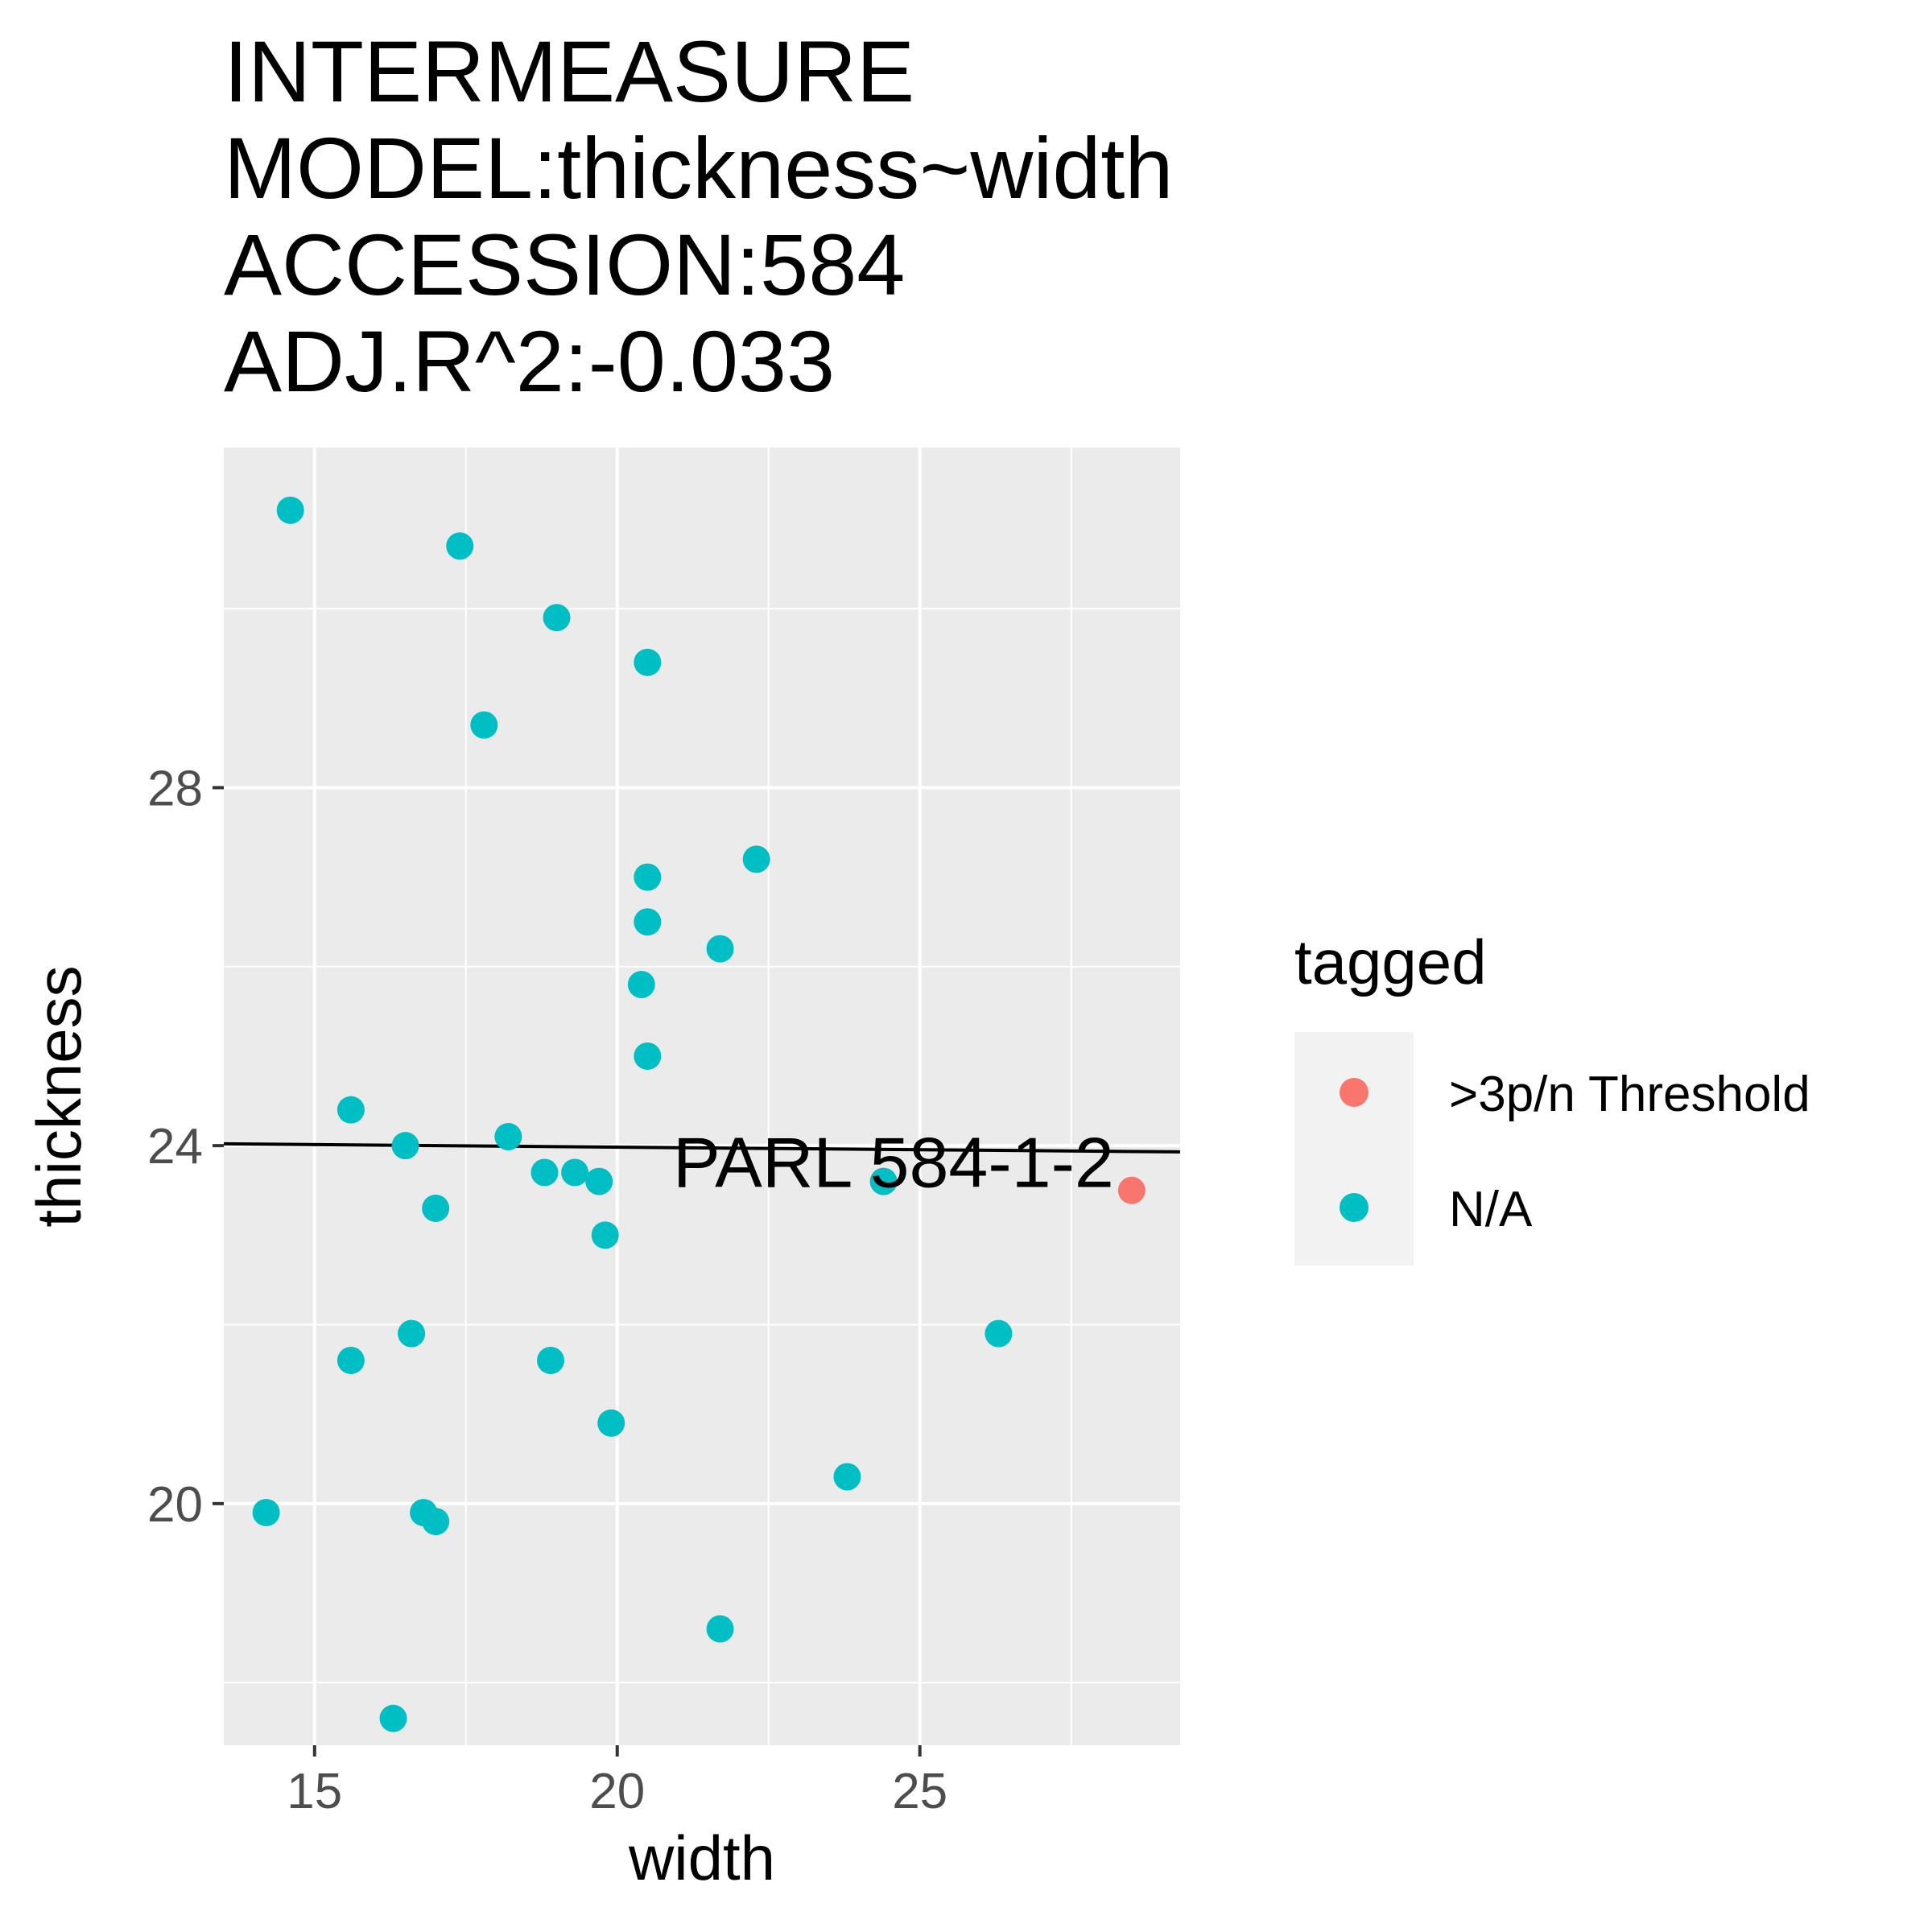 The width and height of the screenshot is (1932, 1932). What do you see at coordinates (1354, 1092) in the screenshot?
I see `legend-key-threshold` at bounding box center [1354, 1092].